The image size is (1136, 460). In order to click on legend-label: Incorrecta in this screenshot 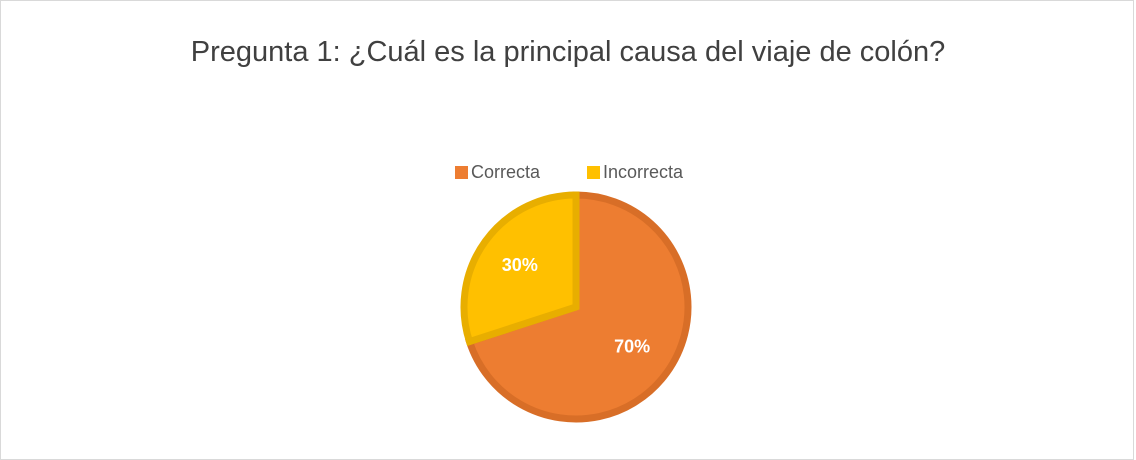, I will do `click(643, 172)`.